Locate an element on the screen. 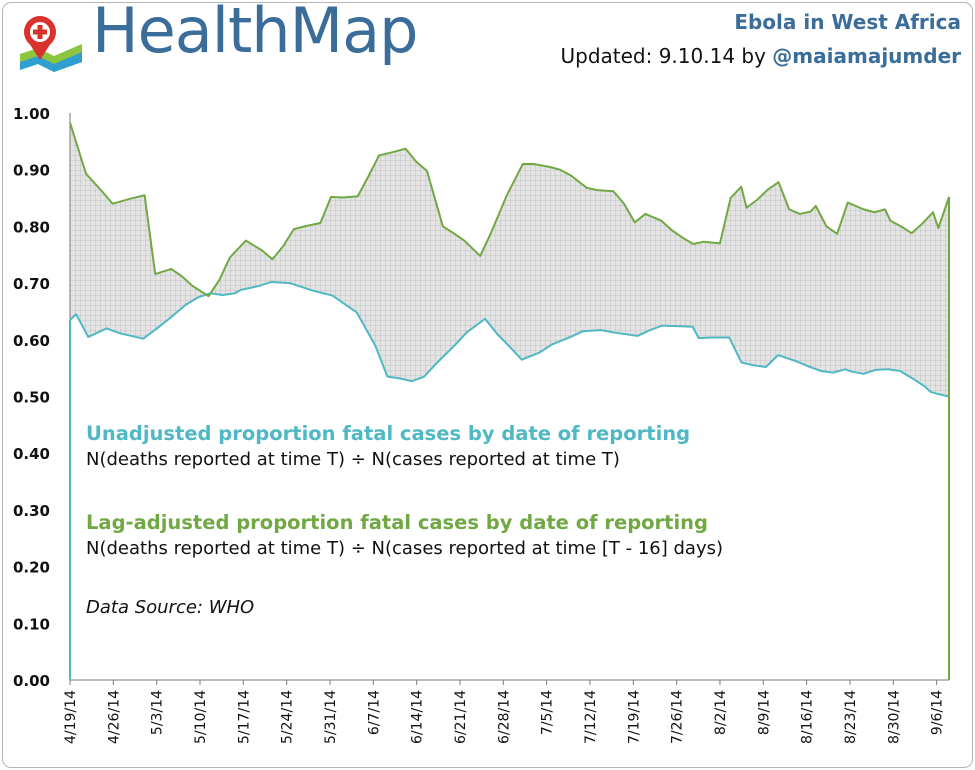 The height and width of the screenshot is (770, 975). x-tick-label: 6/21/14 is located at coordinates (461, 717).